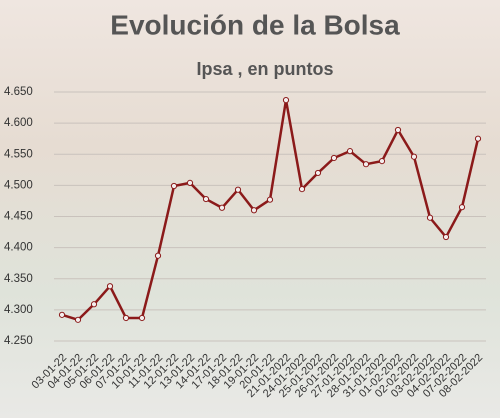 Image resolution: width=500 pixels, height=418 pixels. What do you see at coordinates (18, 341) in the screenshot?
I see `y-tick-label: 4.250` at bounding box center [18, 341].